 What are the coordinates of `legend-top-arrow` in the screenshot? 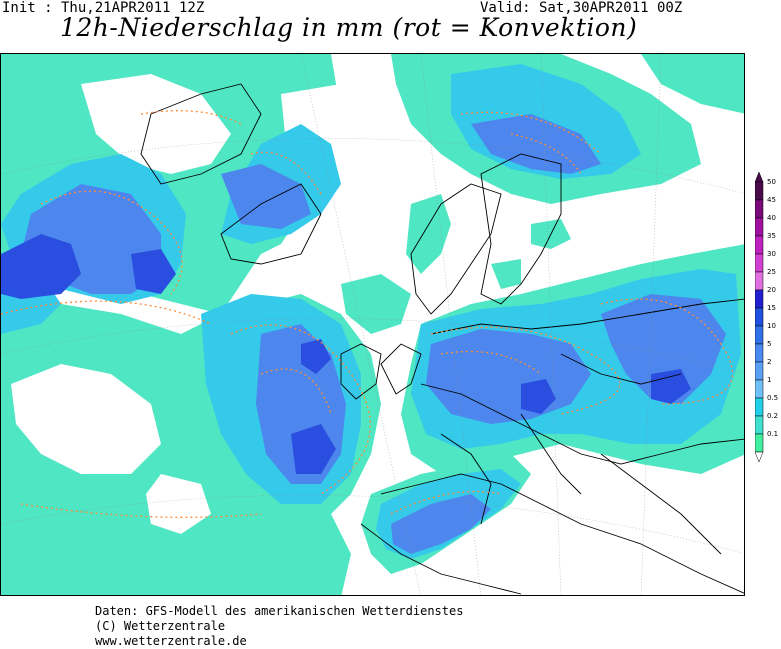 It's located at (759, 177).